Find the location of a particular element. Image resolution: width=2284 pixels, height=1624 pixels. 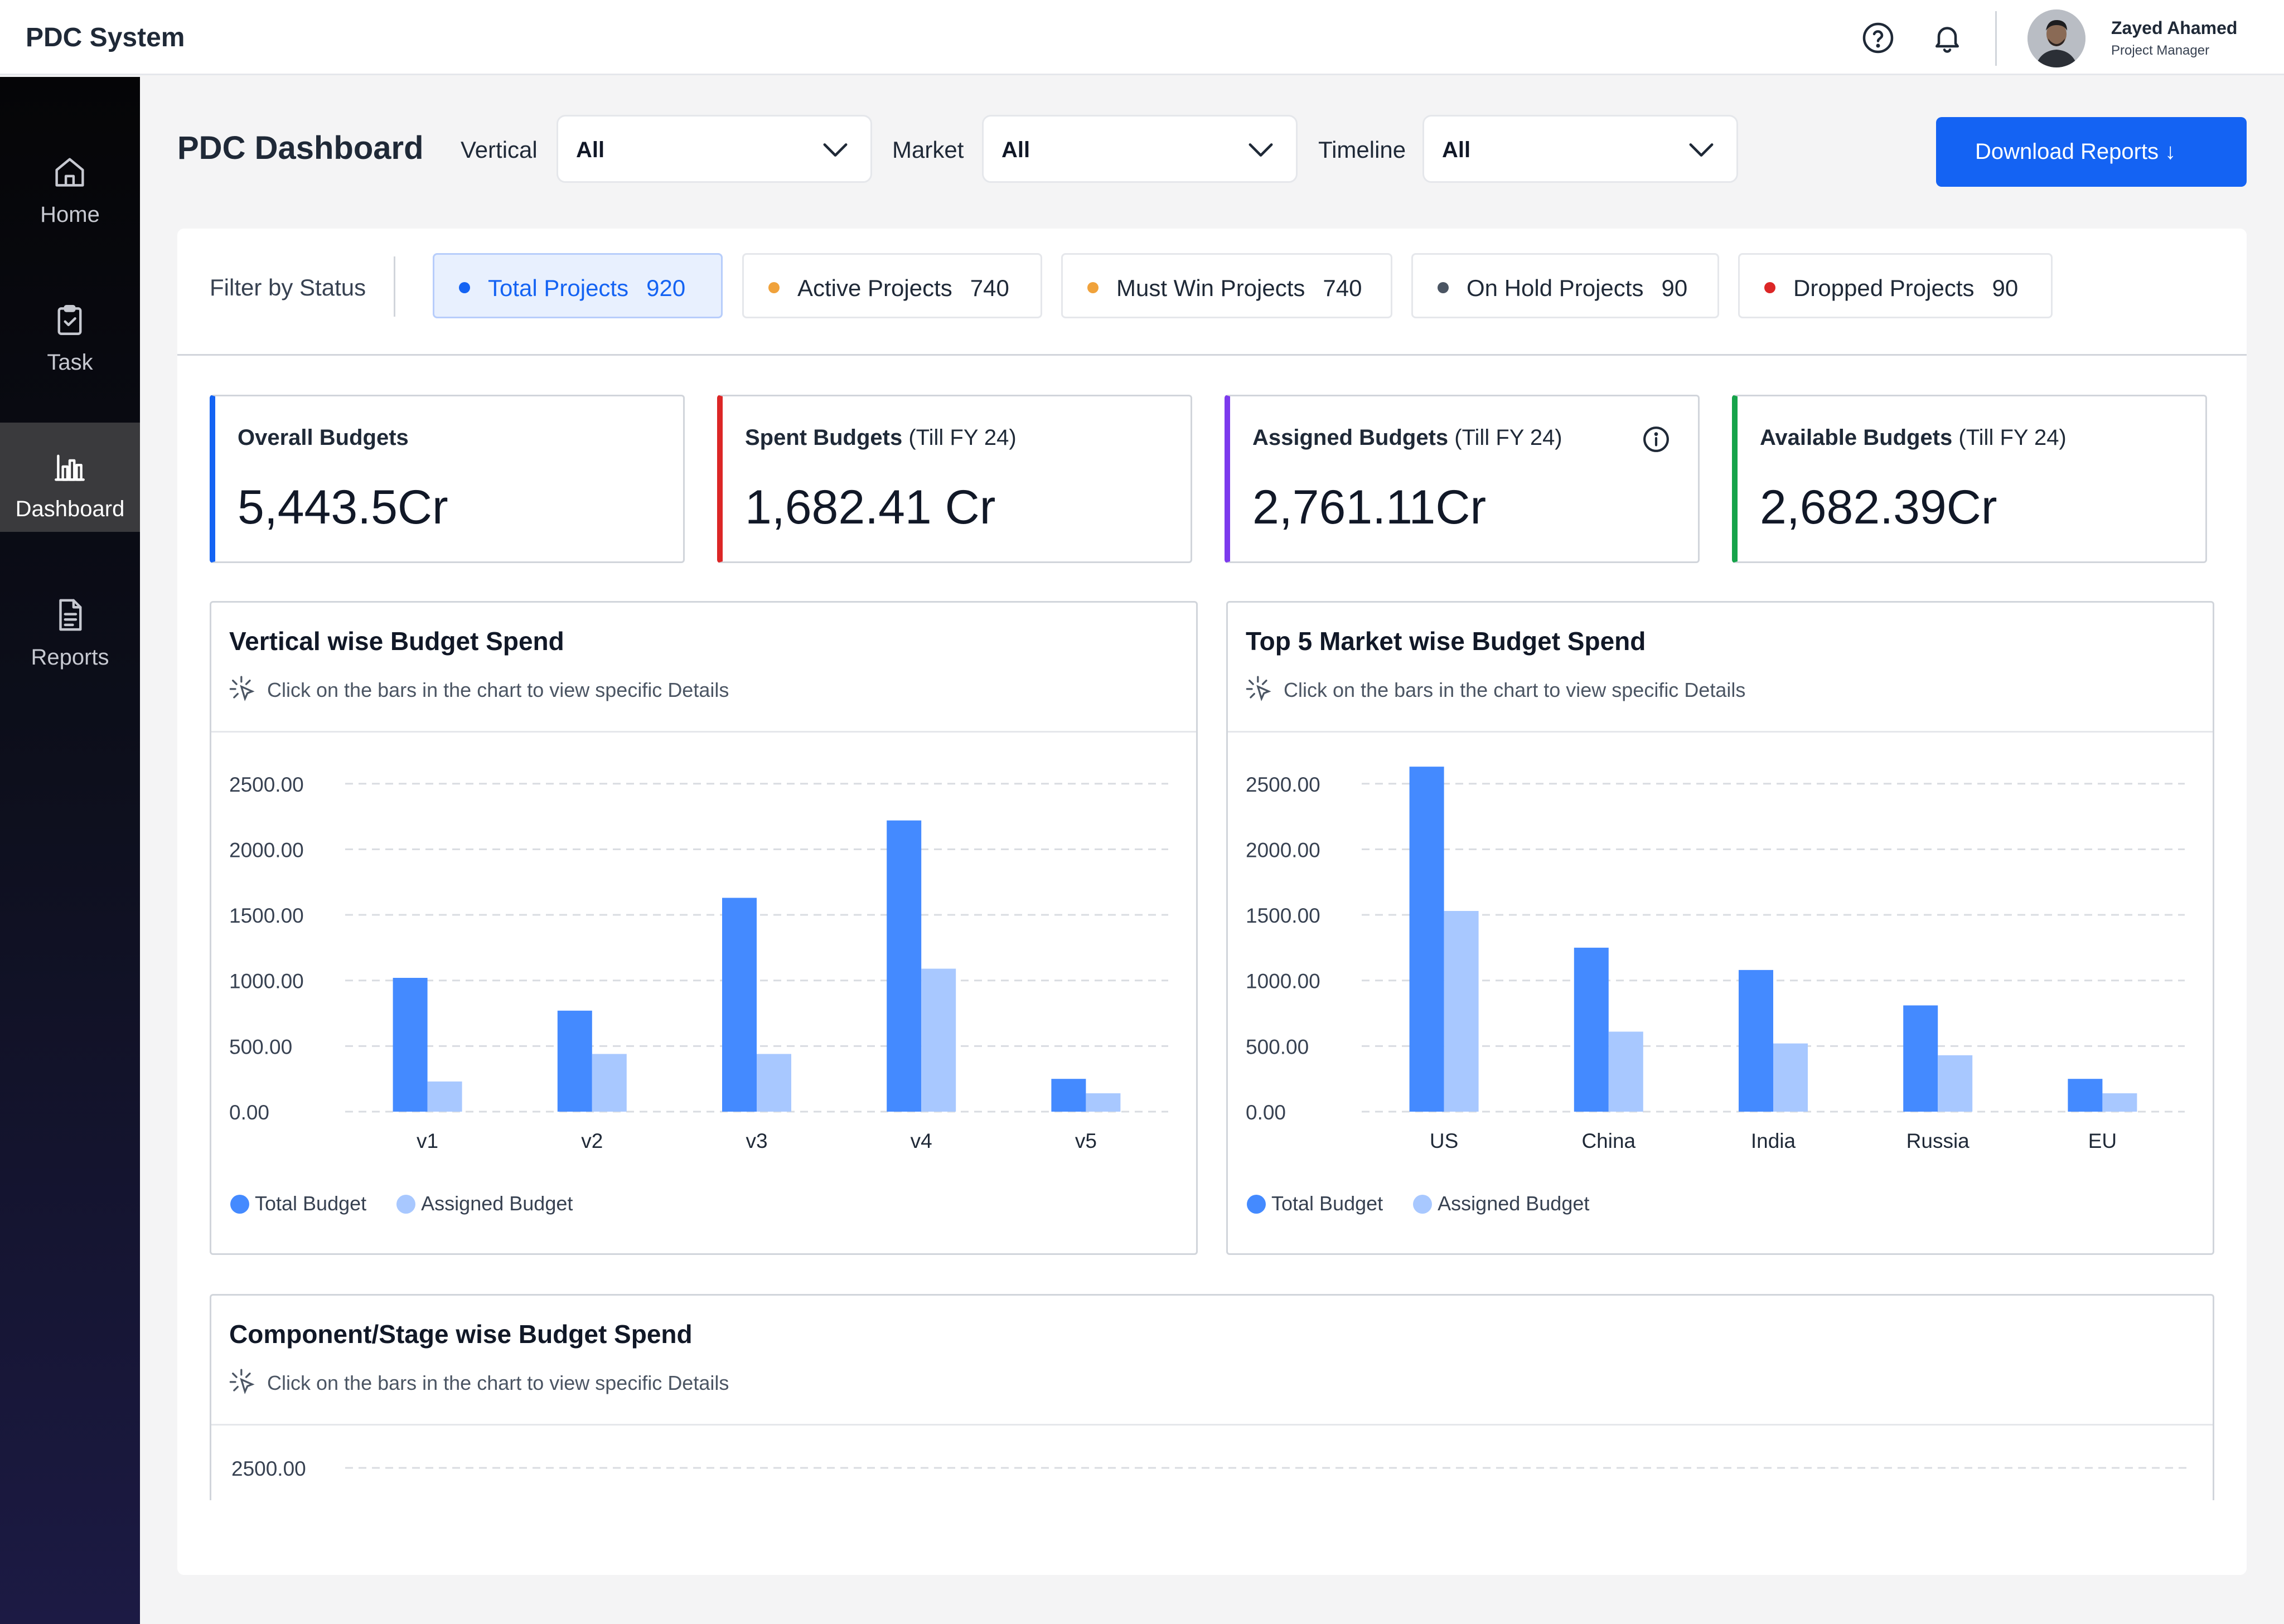

x-tick-label: v3 is located at coordinates (756, 1140).